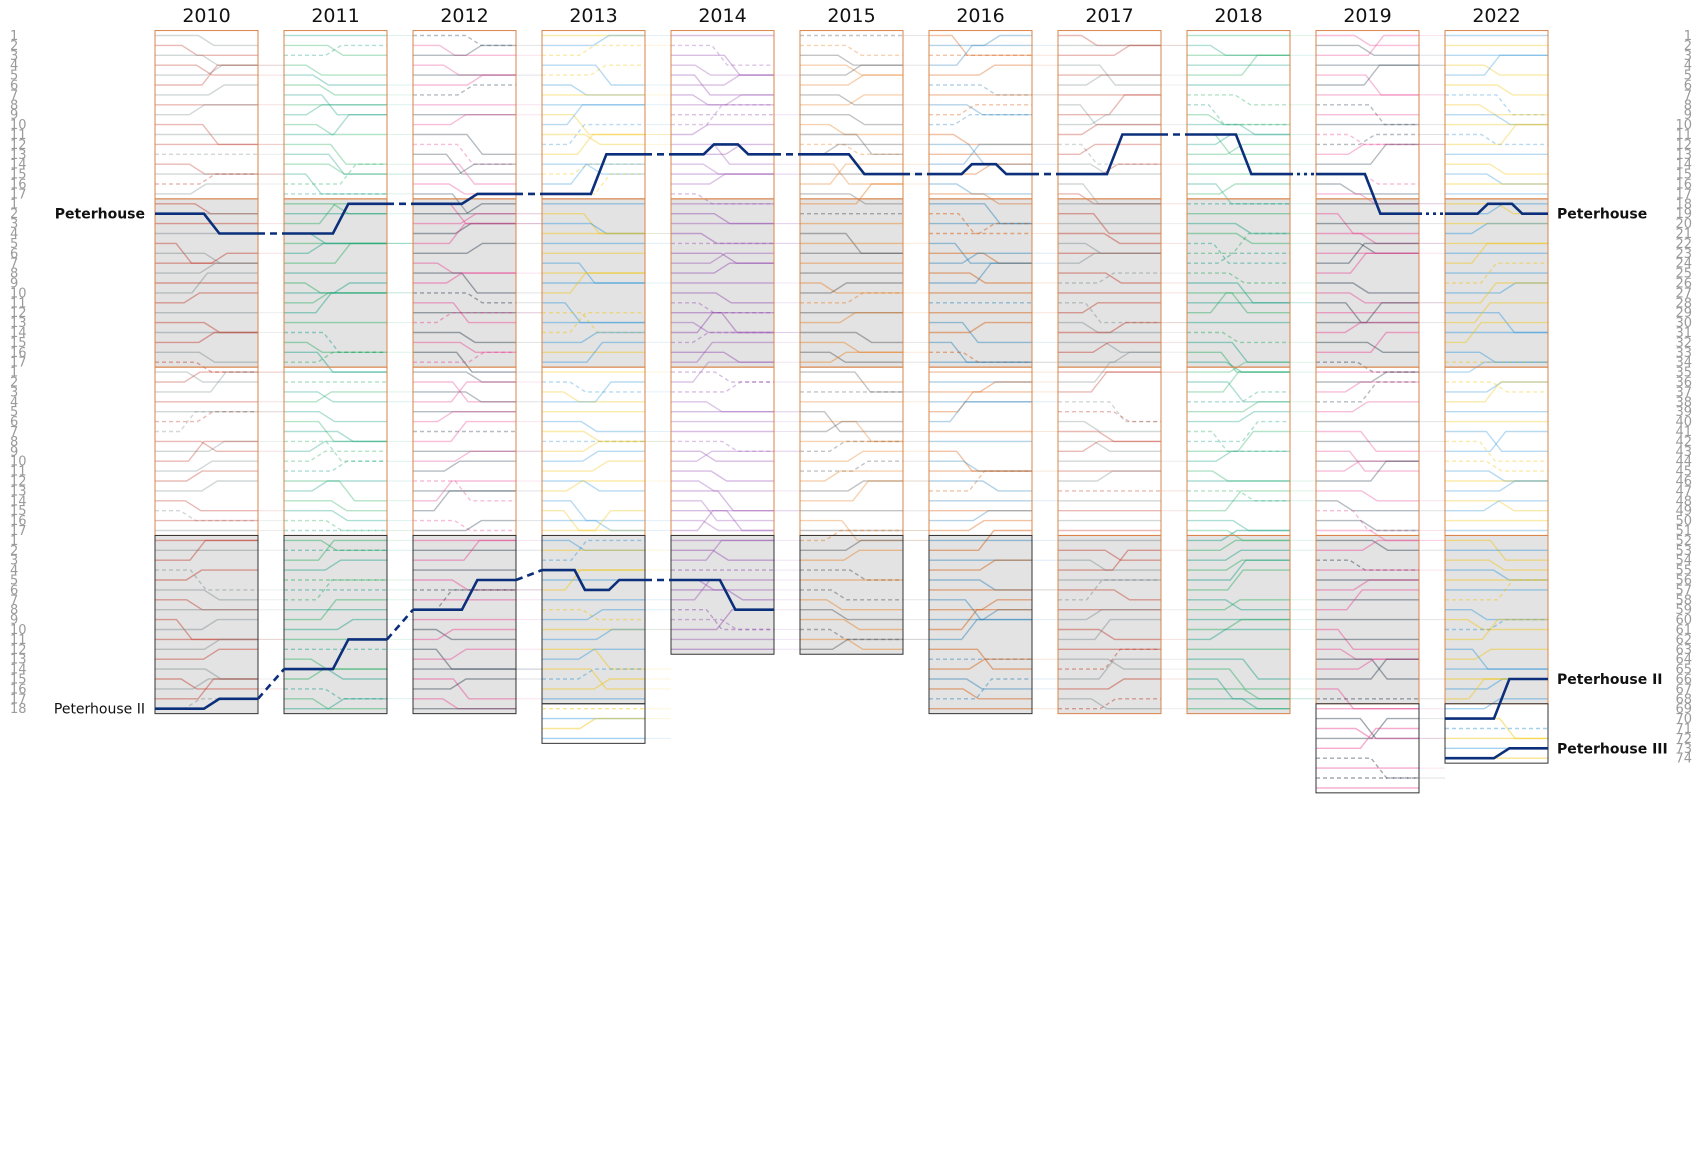 This screenshot has width=1704, height=1165. I want to click on left-position-label: 14, so click(18, 165).